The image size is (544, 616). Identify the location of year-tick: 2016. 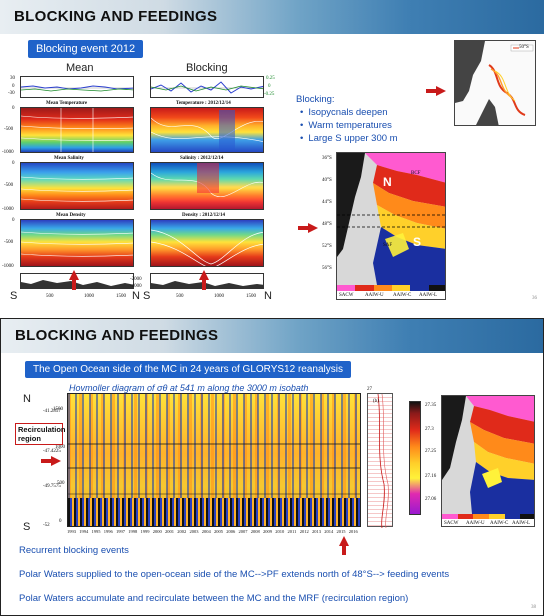
(353, 531).